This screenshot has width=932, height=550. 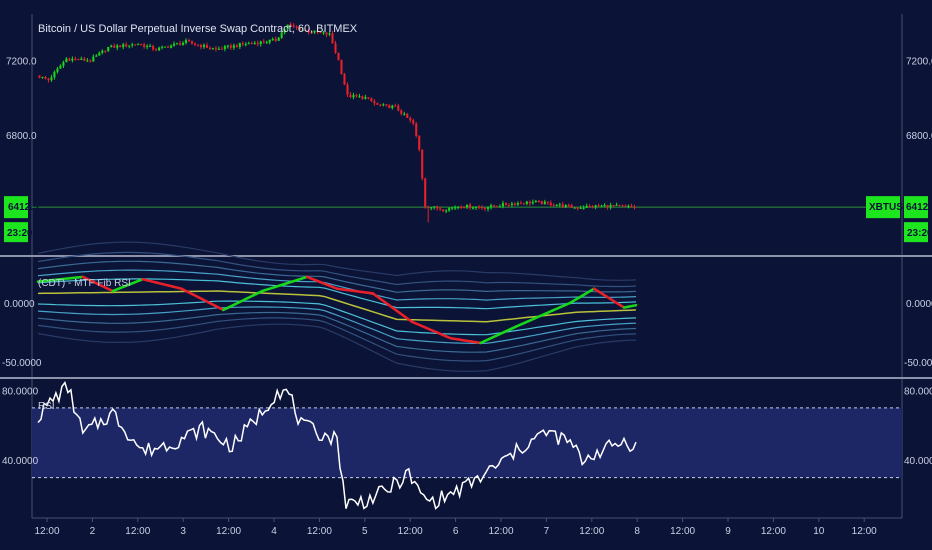 I want to click on price-y-tick-left-7200: 7200.0, so click(x=21, y=62).